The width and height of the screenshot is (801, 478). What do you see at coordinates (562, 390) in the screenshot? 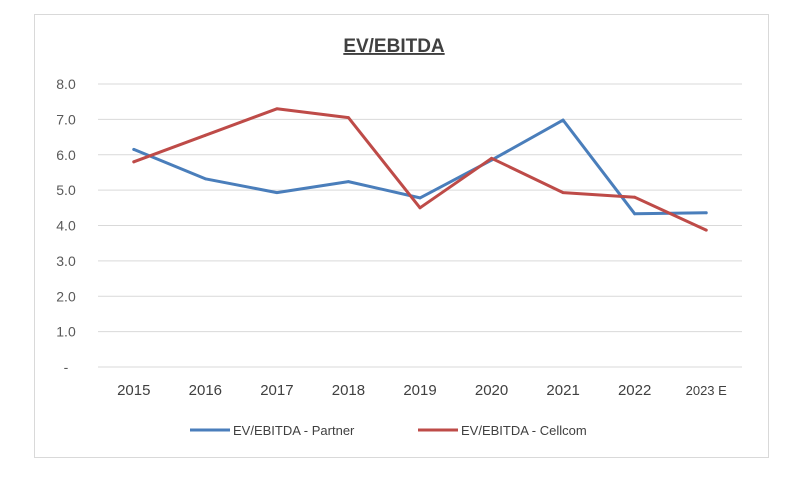
I see `x-tick-label: 2021` at bounding box center [562, 390].